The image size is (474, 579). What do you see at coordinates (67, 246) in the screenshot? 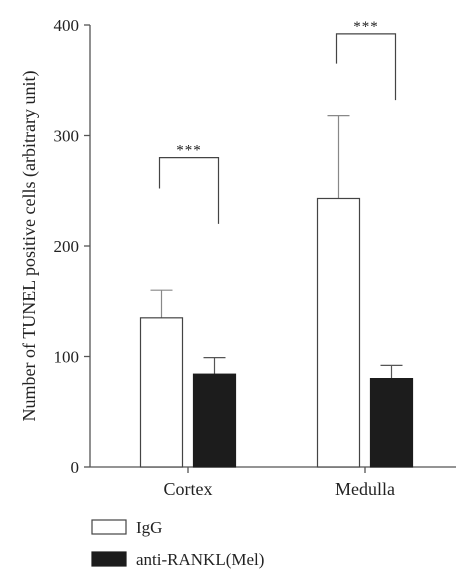
I see `y-tick-label: 200` at bounding box center [67, 246].